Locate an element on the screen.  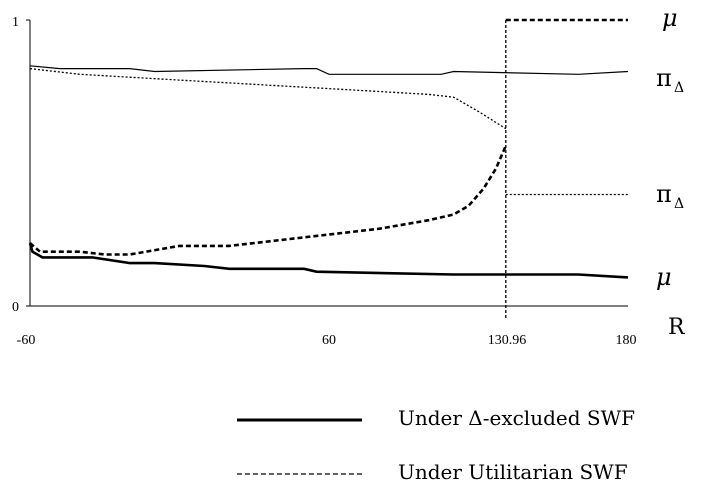
y-tick-label-bottom: 0 is located at coordinates (15, 307).